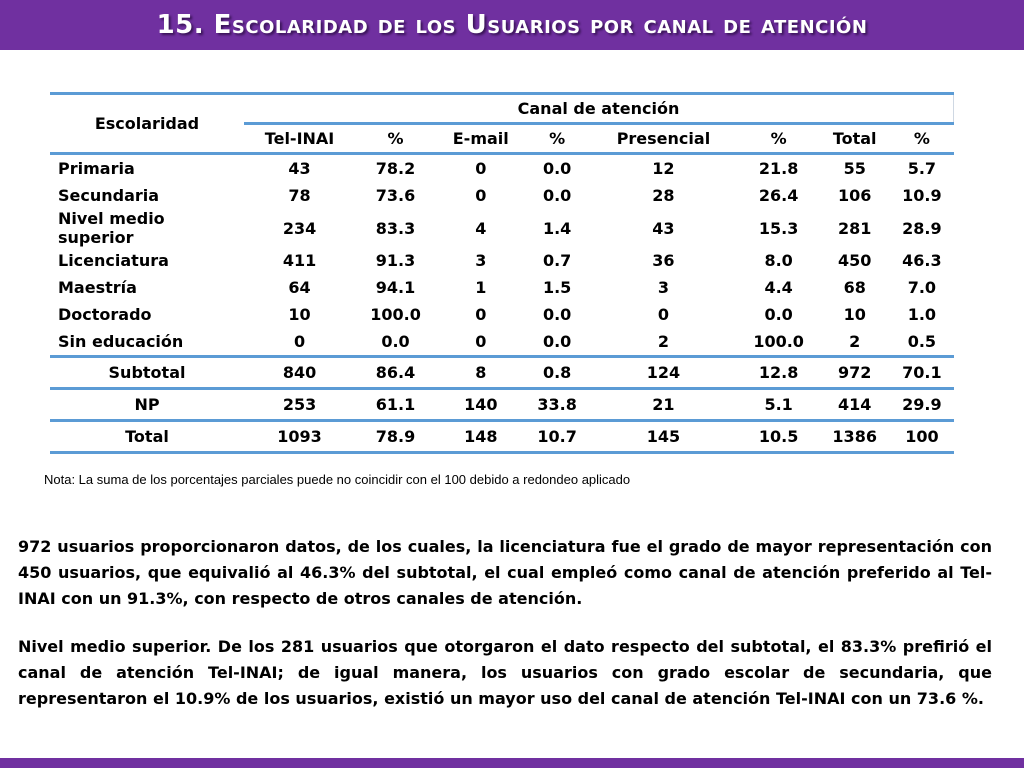 This screenshot has height=768, width=1024. I want to click on table-cell: 68, so click(854, 287).